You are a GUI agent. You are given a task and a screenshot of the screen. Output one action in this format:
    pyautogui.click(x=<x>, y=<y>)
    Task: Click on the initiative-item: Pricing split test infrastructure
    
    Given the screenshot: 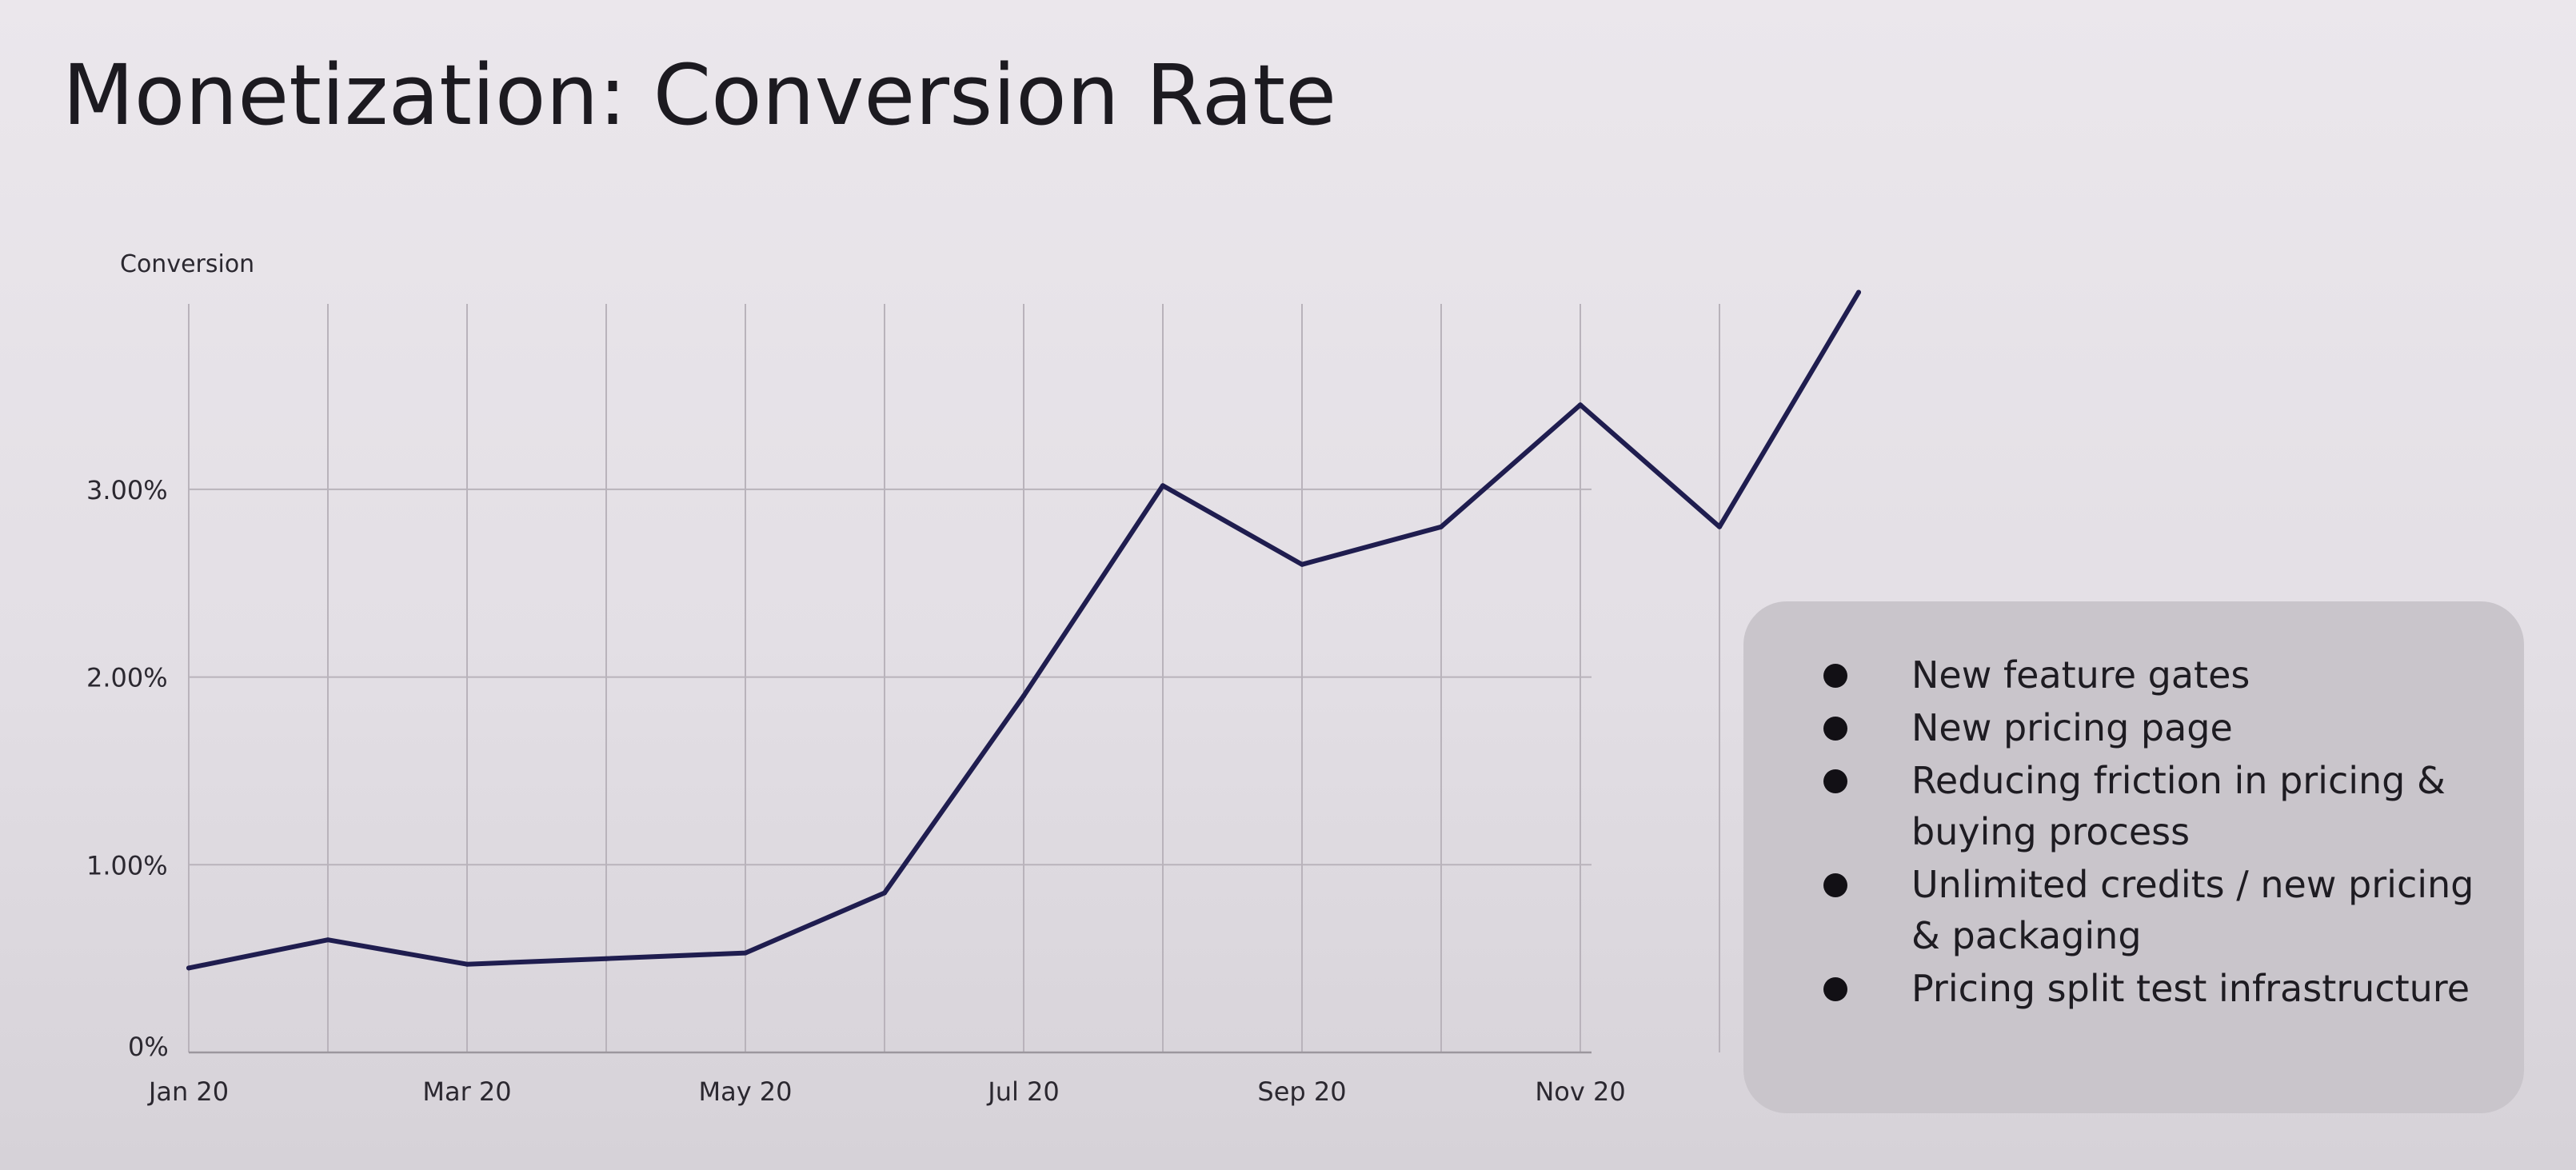 What is the action you would take?
    pyautogui.click(x=2149, y=988)
    